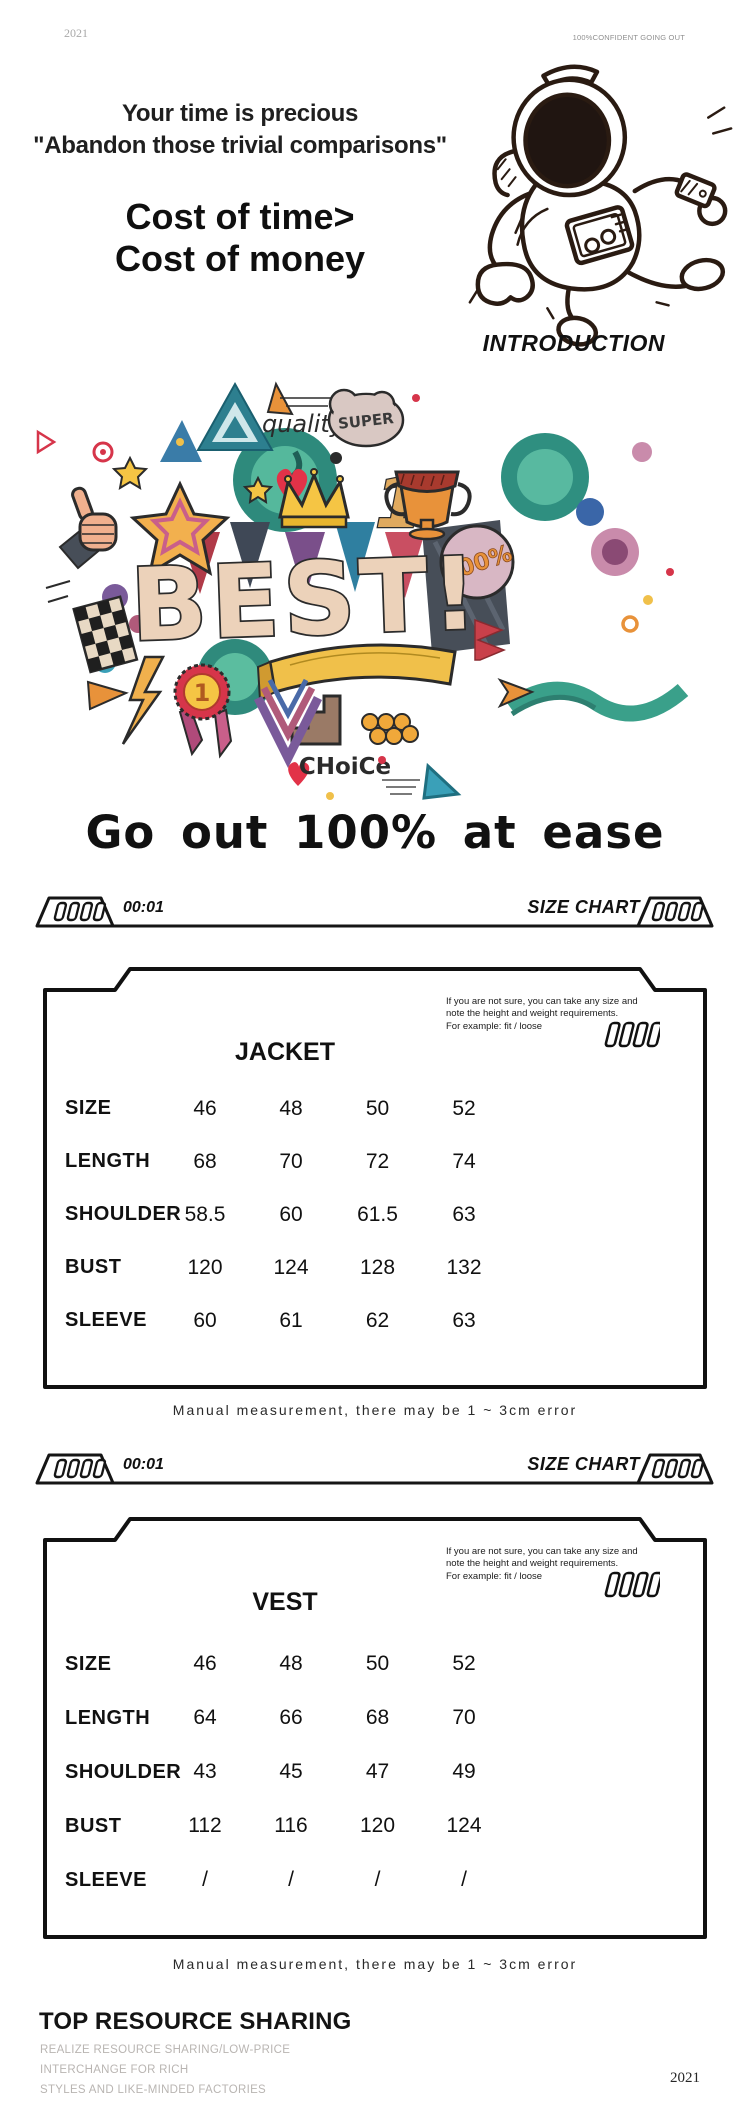 Image resolution: width=750 pixels, height=2121 pixels. I want to click on size-value: 116, so click(291, 1825).